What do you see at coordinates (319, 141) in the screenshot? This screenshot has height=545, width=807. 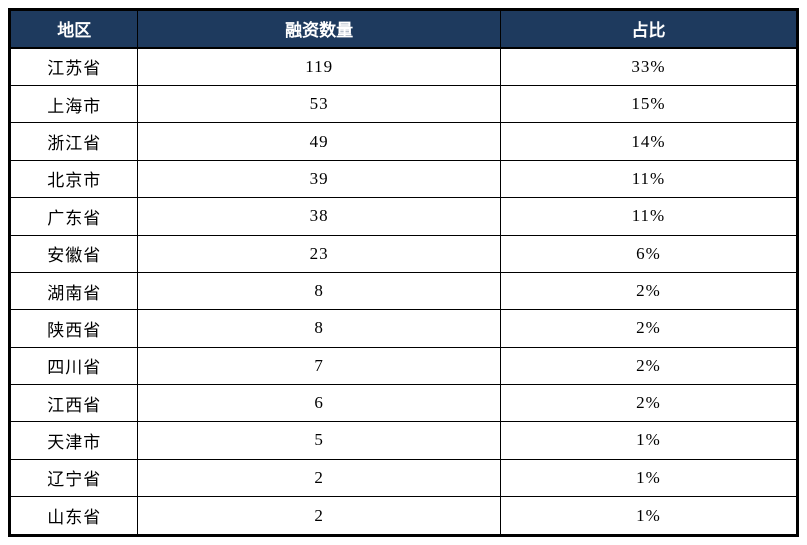 I see `count-cell: 49` at bounding box center [319, 141].